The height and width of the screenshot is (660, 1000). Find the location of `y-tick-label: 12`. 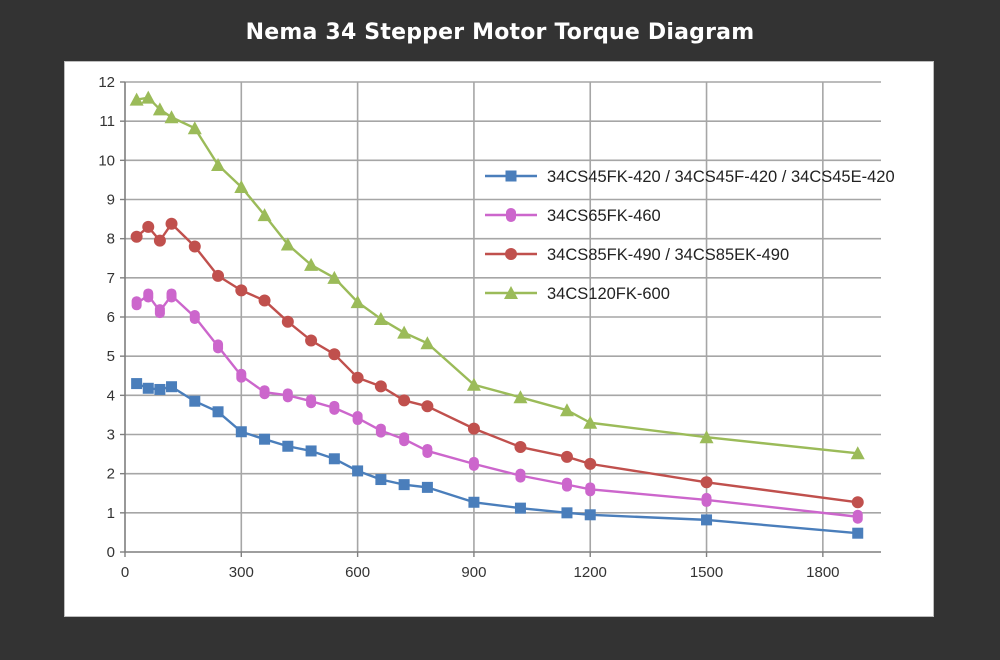

y-tick-label: 12 is located at coordinates (106, 82).